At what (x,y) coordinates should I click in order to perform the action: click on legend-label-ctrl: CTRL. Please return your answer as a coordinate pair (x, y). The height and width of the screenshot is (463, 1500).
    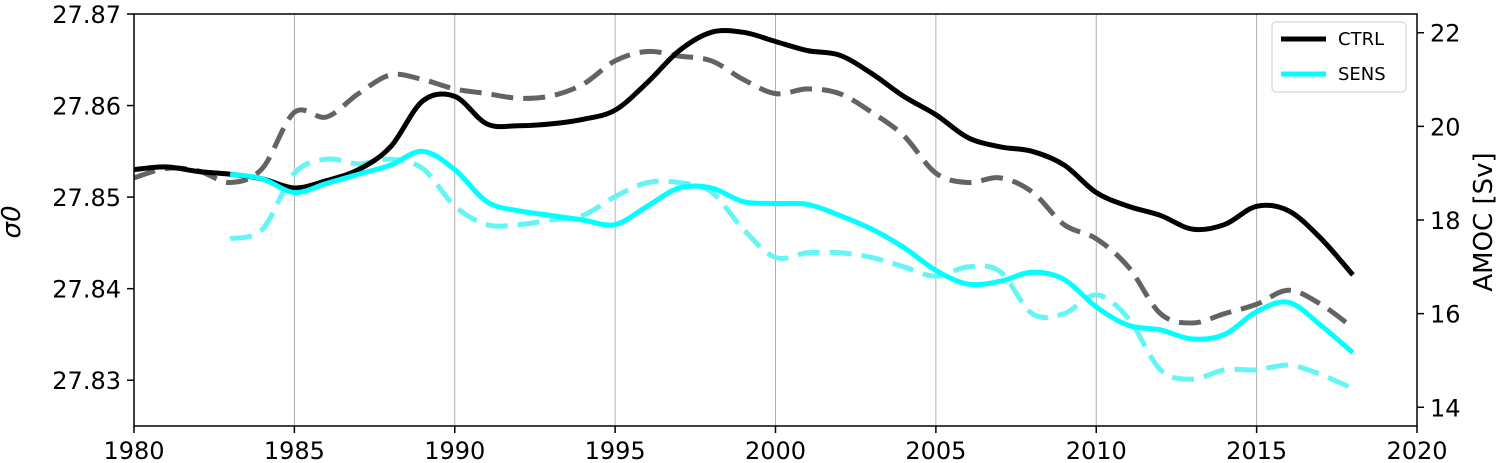
    Looking at the image, I should click on (1361, 39).